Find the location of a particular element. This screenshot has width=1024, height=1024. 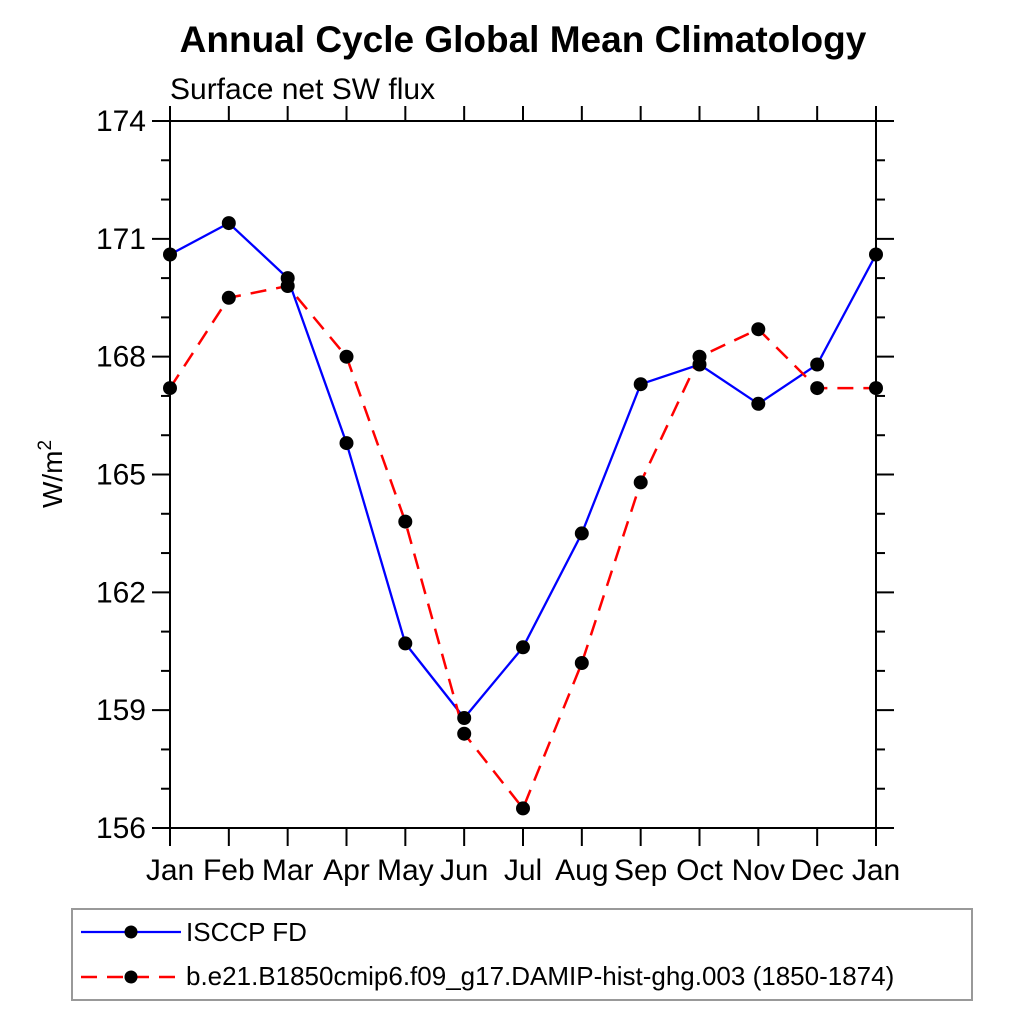

x-tick-label: Nov is located at coordinates (758, 870).